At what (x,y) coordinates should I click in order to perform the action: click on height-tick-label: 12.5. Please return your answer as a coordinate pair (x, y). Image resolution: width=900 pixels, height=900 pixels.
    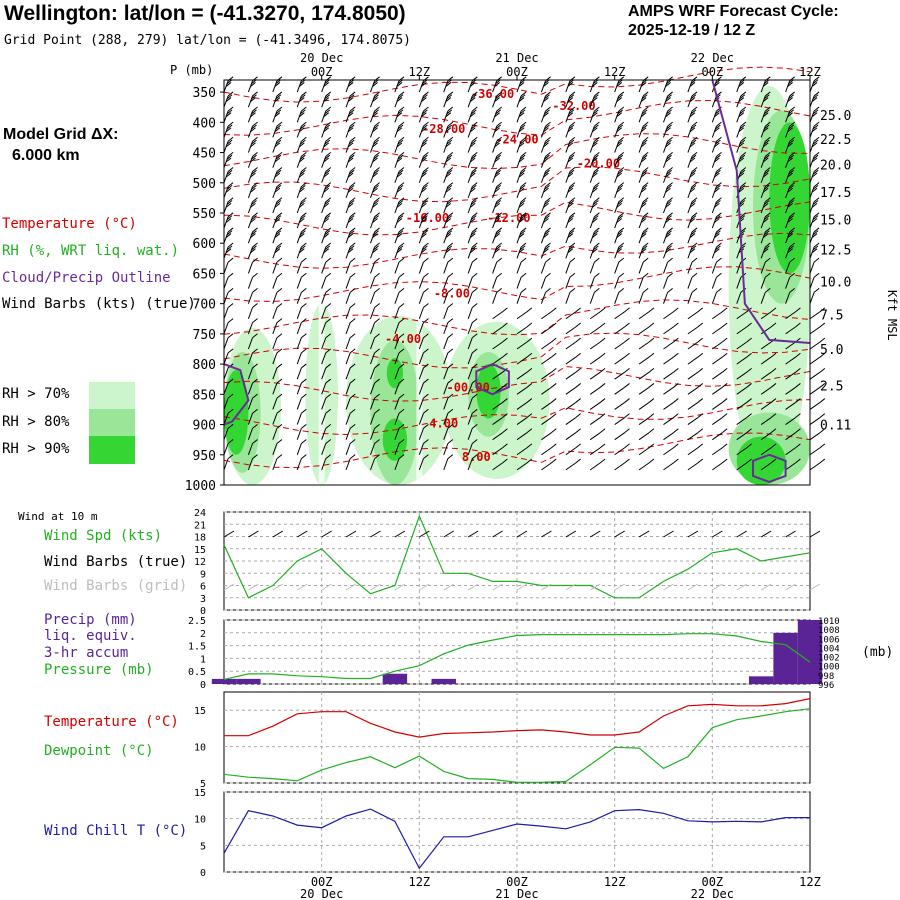
    Looking at the image, I should click on (835, 250).